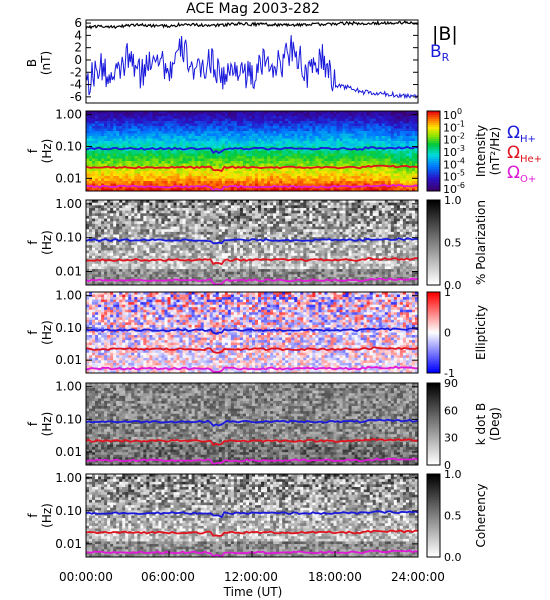 The width and height of the screenshot is (550, 600). I want to click on colorbar-cell, so click(433, 132).